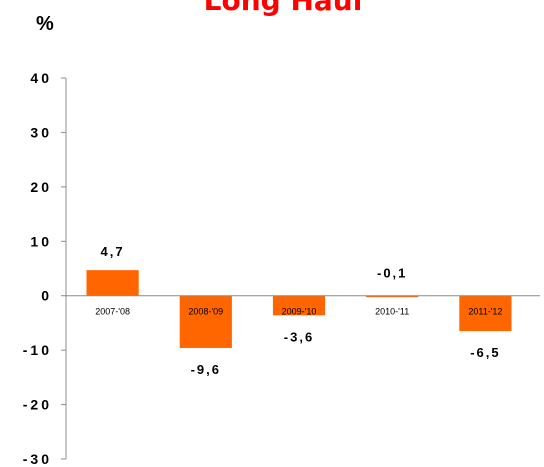  What do you see at coordinates (41, 241) in the screenshot?
I see `y-tick-label: 10` at bounding box center [41, 241].